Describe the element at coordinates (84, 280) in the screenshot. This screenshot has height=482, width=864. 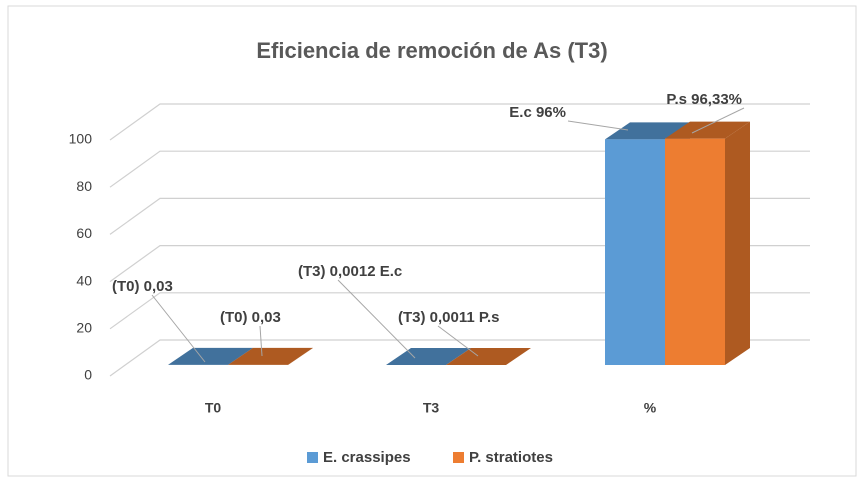
I see `y-tick-label: 40` at that location.